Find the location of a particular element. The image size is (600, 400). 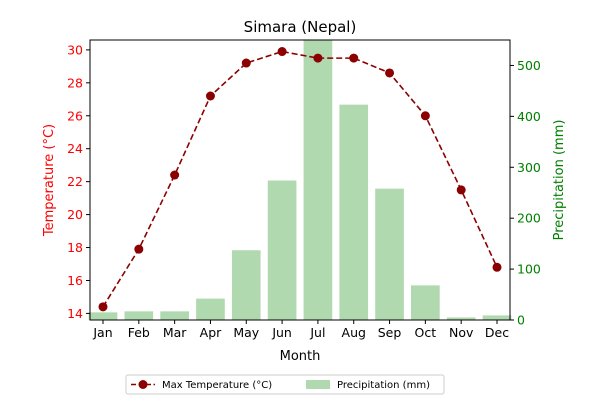

x-tick-label: Dec is located at coordinates (497, 332).